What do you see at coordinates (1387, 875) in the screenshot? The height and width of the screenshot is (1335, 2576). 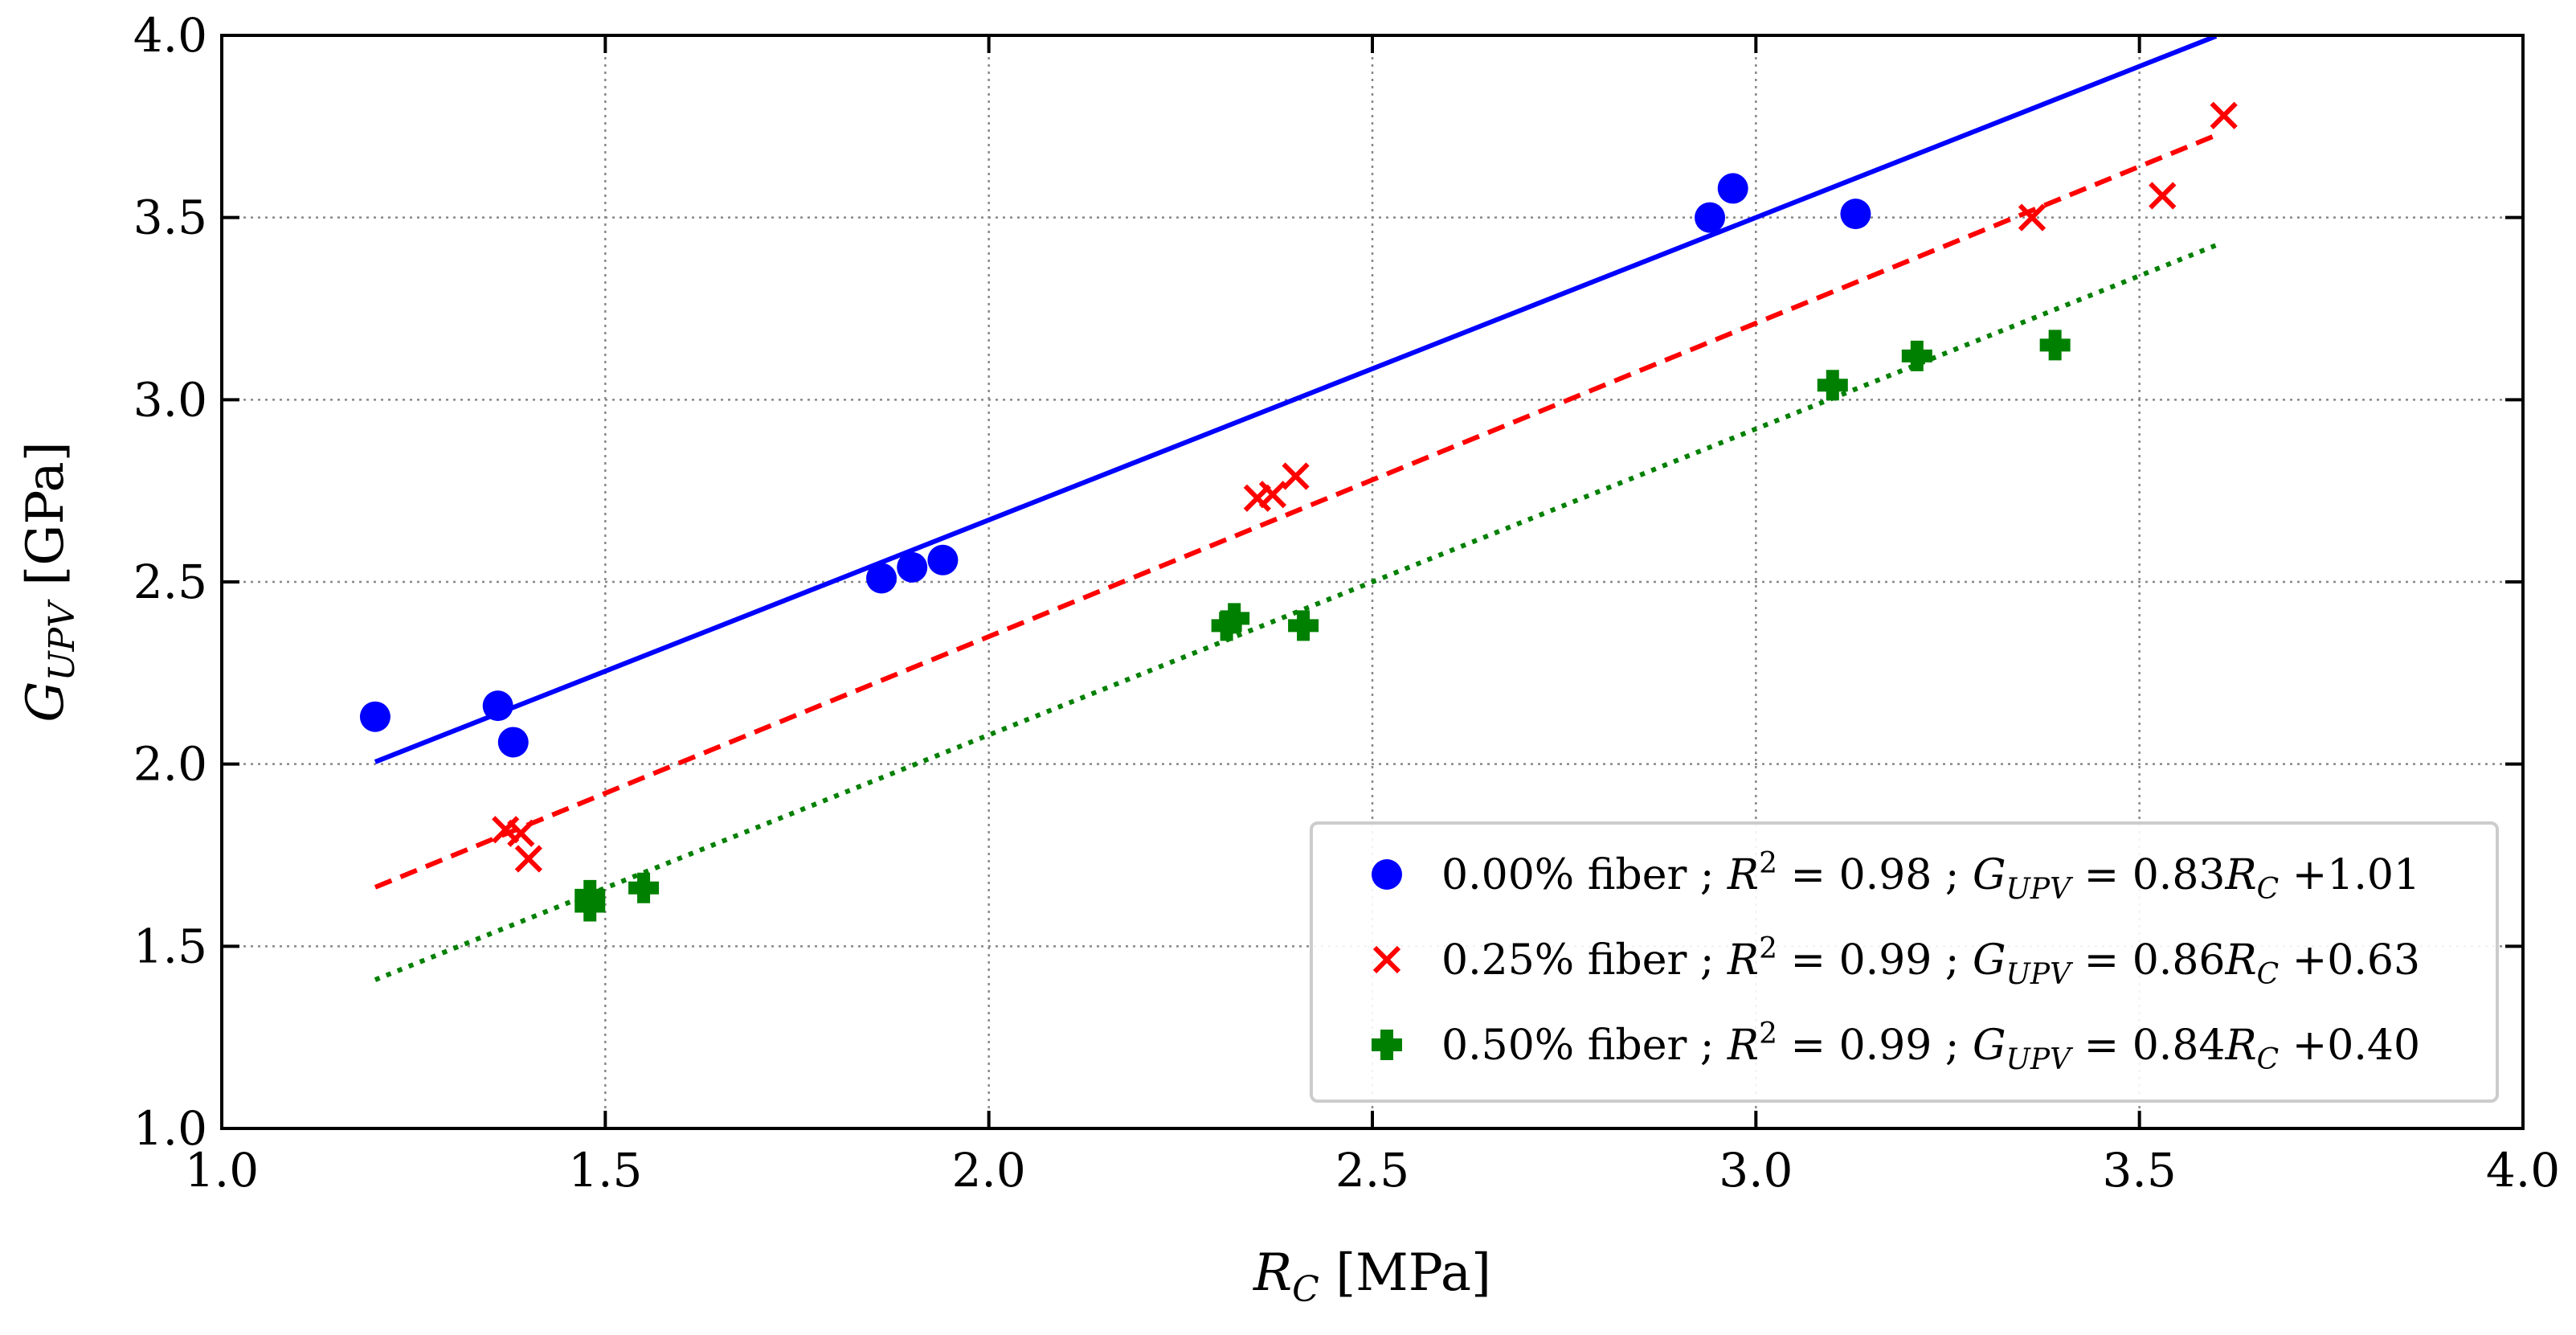 I see `legend-marker-circle` at bounding box center [1387, 875].